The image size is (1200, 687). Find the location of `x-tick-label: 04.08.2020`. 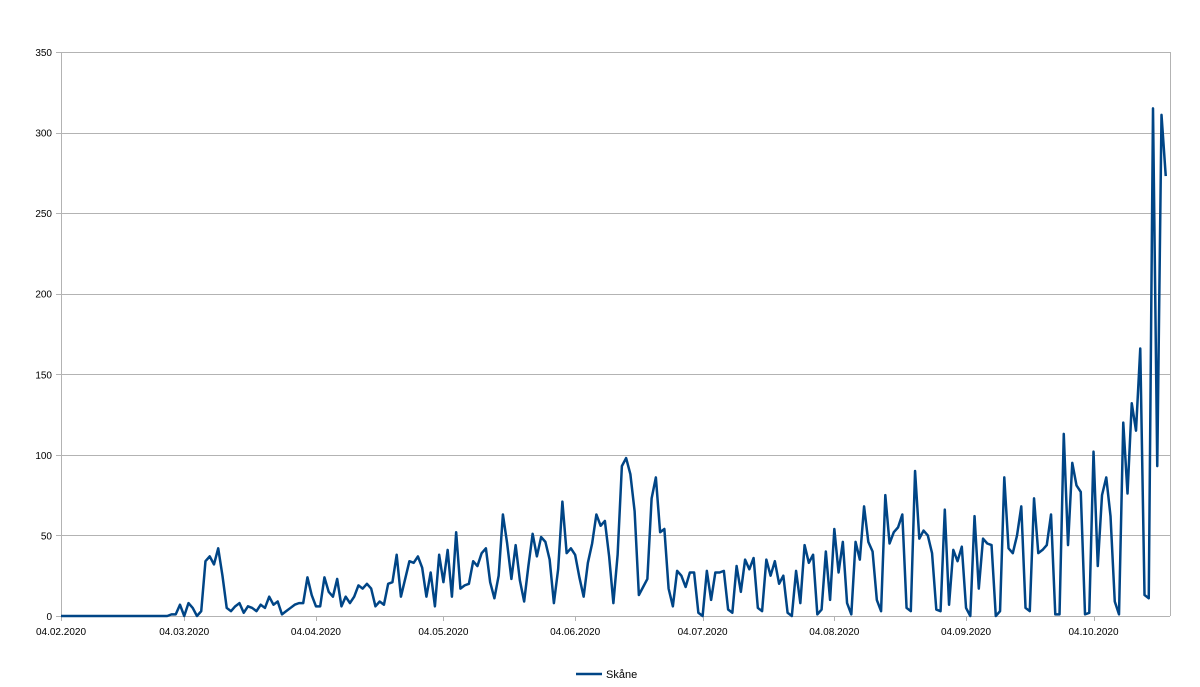

x-tick-label: 04.08.2020 is located at coordinates (834, 632).